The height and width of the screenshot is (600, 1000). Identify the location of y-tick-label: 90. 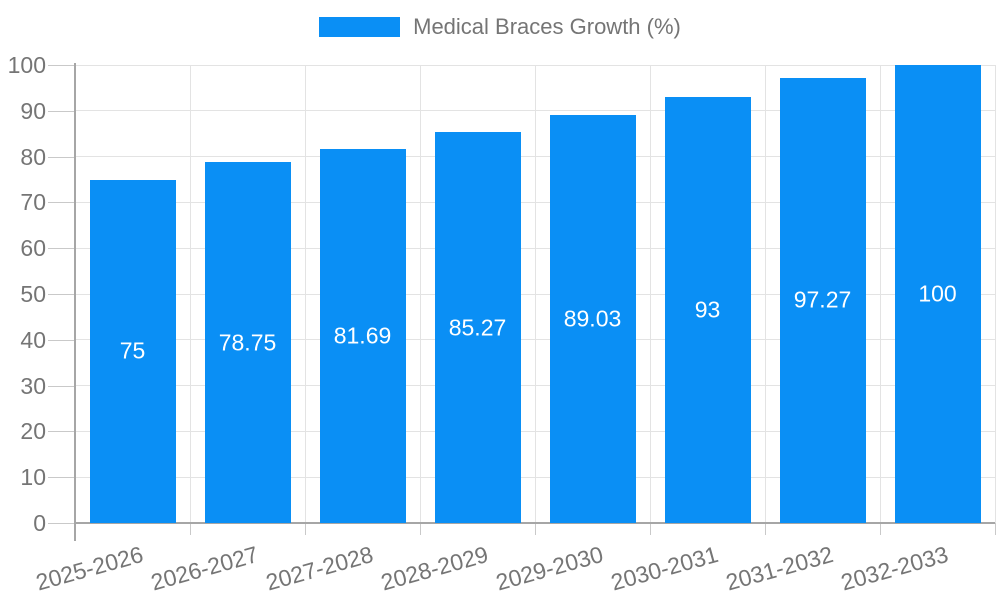
(33, 110).